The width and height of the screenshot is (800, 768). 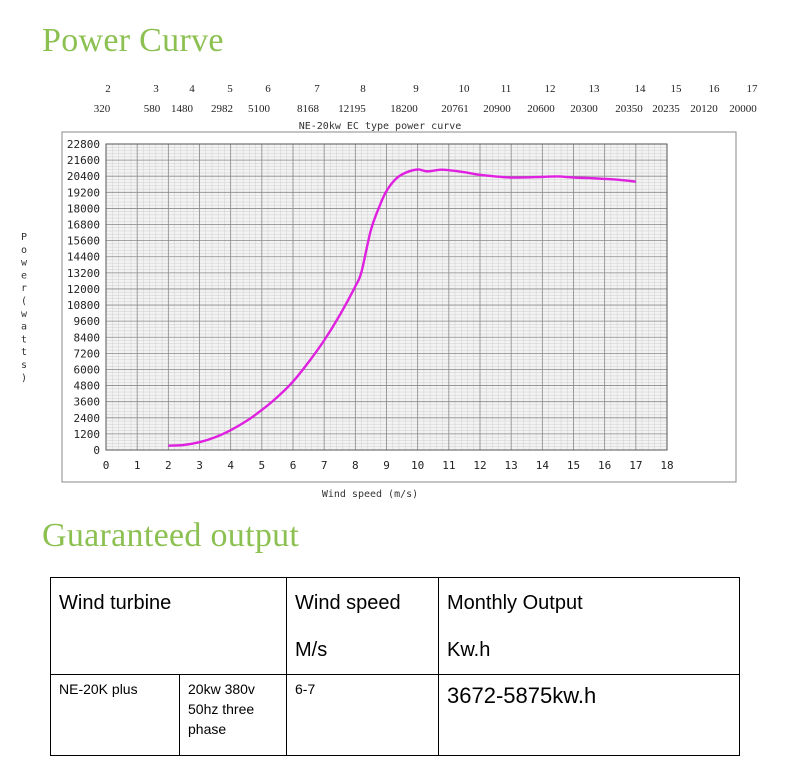 What do you see at coordinates (362, 626) in the screenshot?
I see `header-wind-speed: Wind speed M/s` at bounding box center [362, 626].